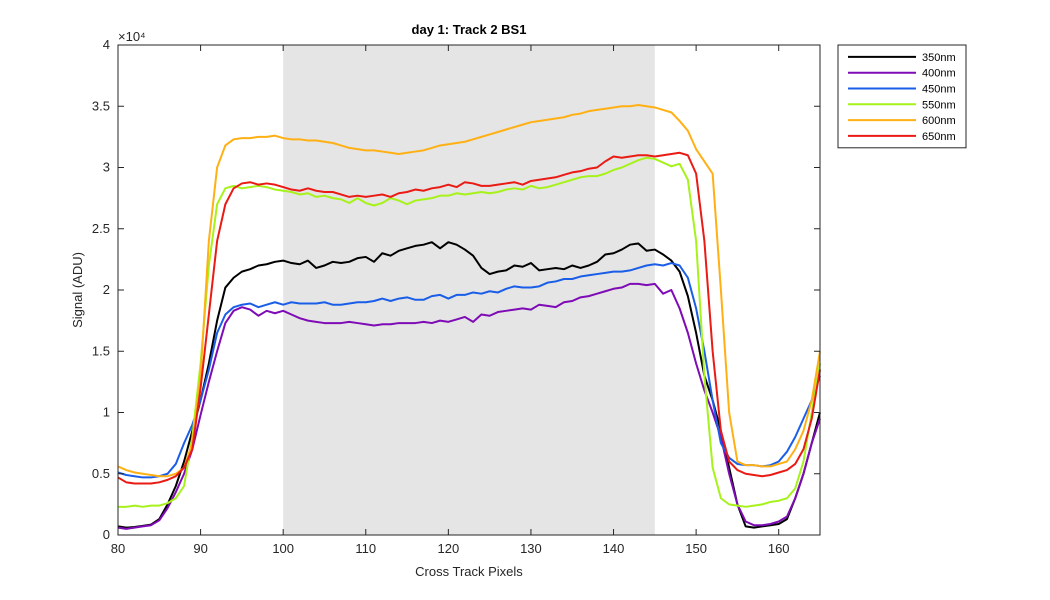 This screenshot has width=1050, height=600. I want to click on legend-label-650nm: 650nm, so click(939, 137).